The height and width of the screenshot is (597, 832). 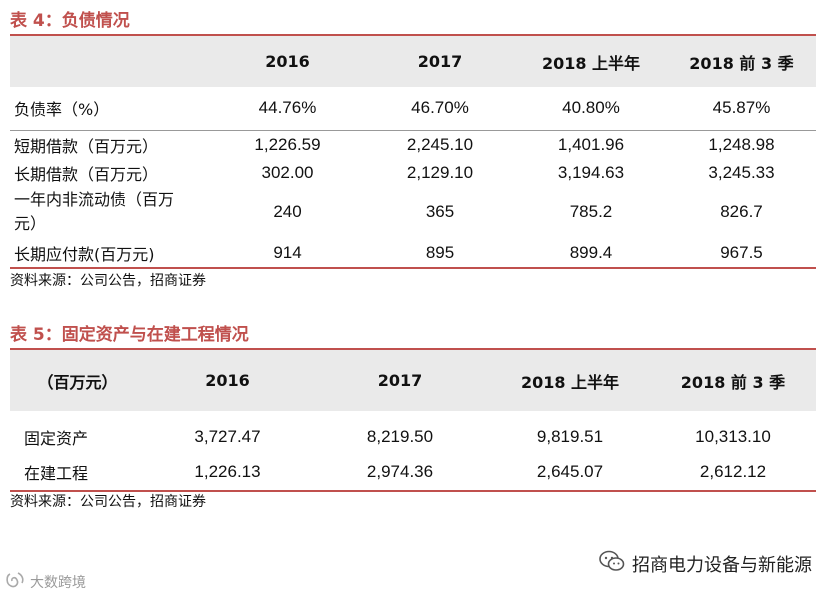 What do you see at coordinates (440, 211) in the screenshot?
I see `cell-value: 365` at bounding box center [440, 211].